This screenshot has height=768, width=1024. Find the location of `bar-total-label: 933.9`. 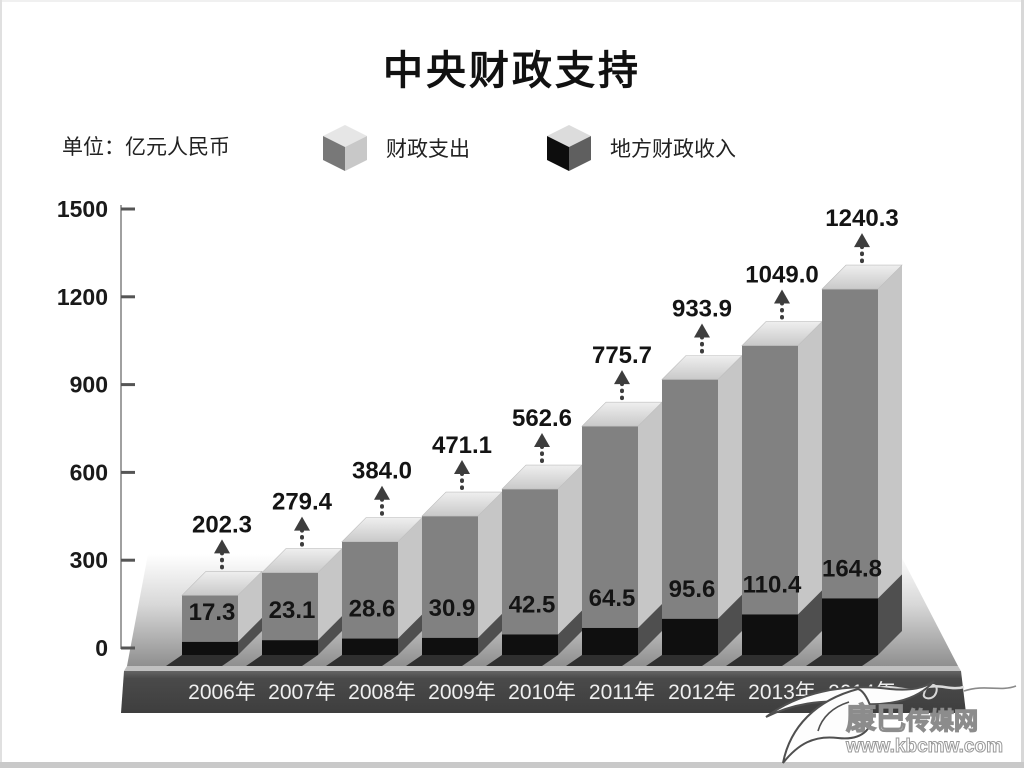

bar-total-label: 933.9 is located at coordinates (702, 308).